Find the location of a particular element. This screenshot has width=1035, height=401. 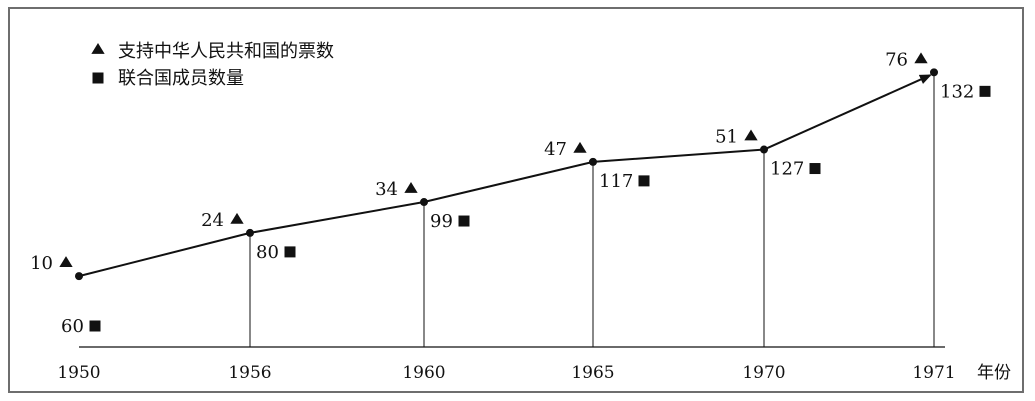

member-value-label: 99 is located at coordinates (441, 221).